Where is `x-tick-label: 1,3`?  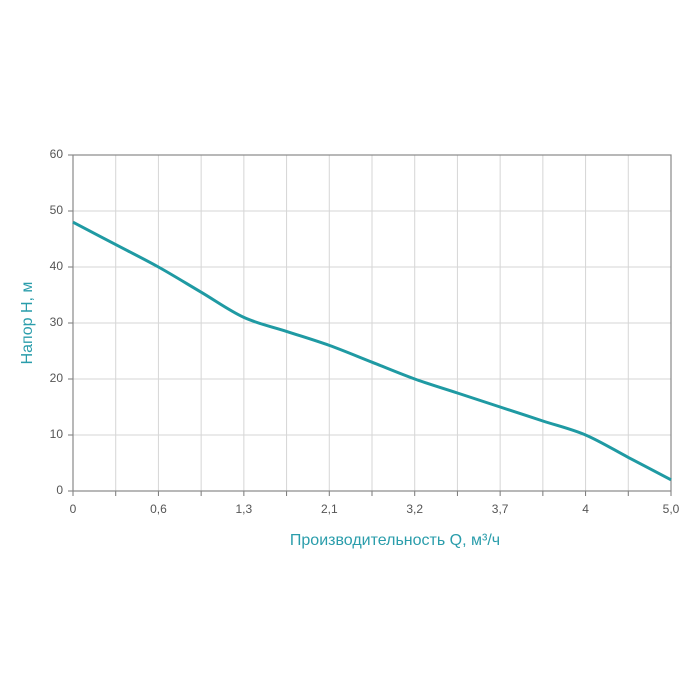
x-tick-label: 1,3 is located at coordinates (244, 509).